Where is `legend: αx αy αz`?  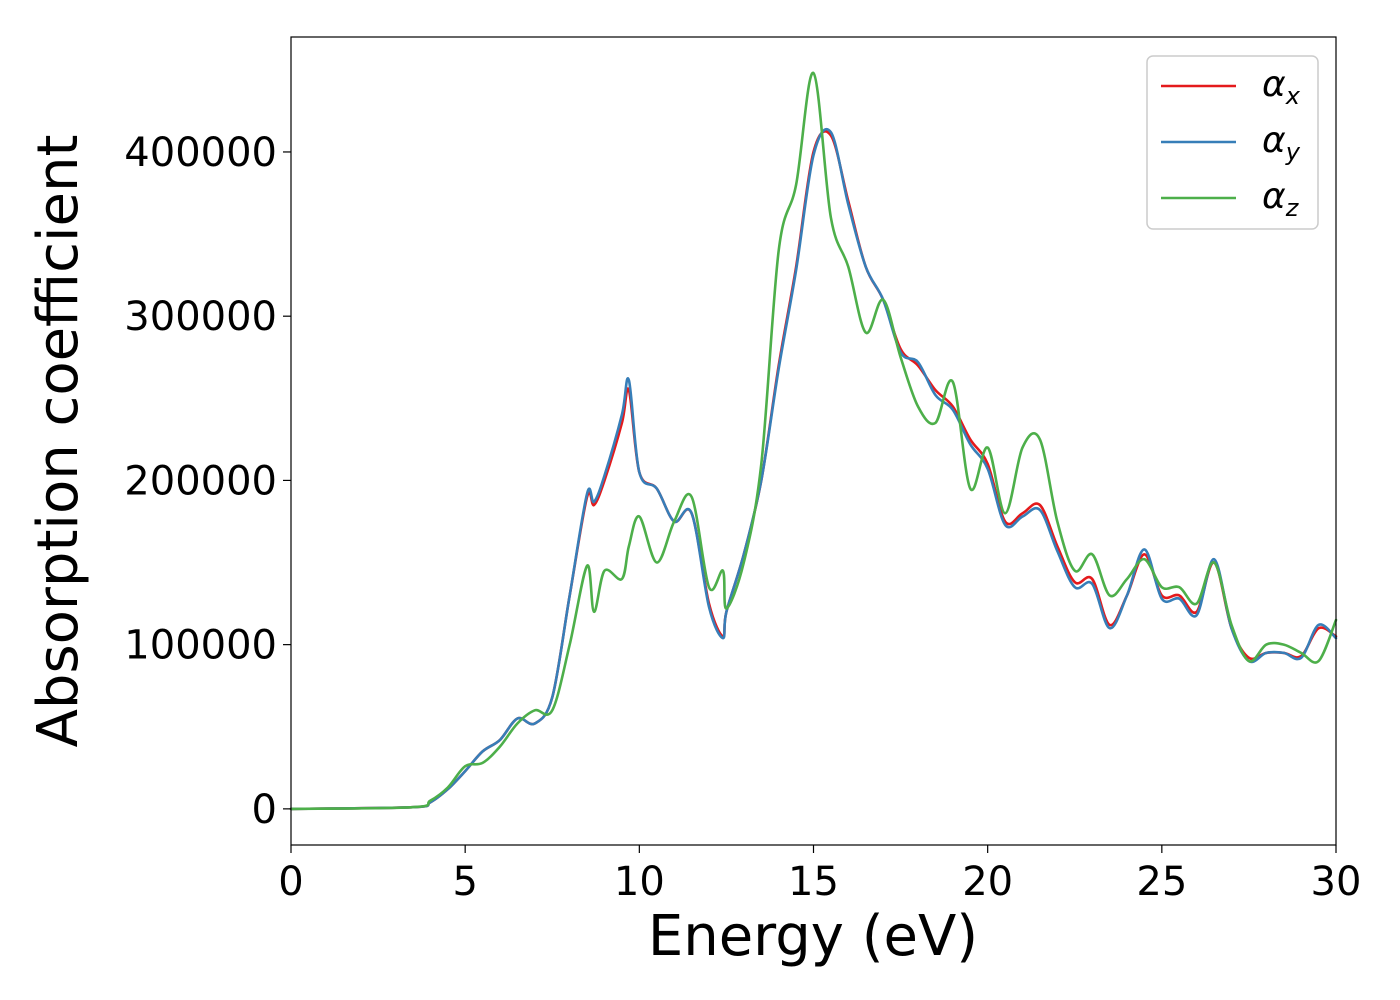
legend: αx αy αz is located at coordinates (1232, 142).